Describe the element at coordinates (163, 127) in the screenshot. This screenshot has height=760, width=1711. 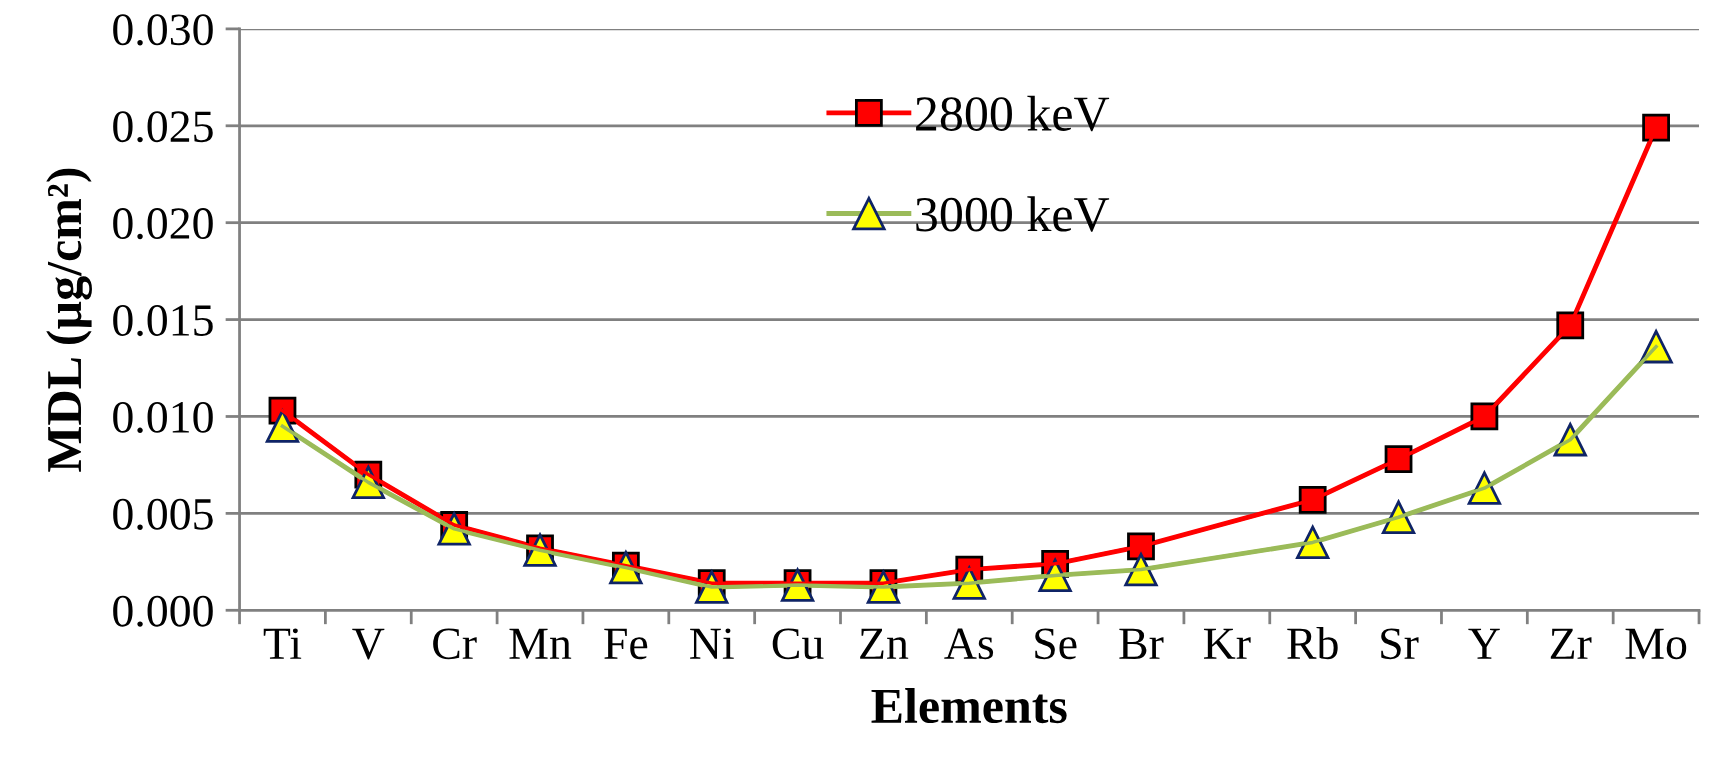
I see `y-tick-label: 0.025` at that location.